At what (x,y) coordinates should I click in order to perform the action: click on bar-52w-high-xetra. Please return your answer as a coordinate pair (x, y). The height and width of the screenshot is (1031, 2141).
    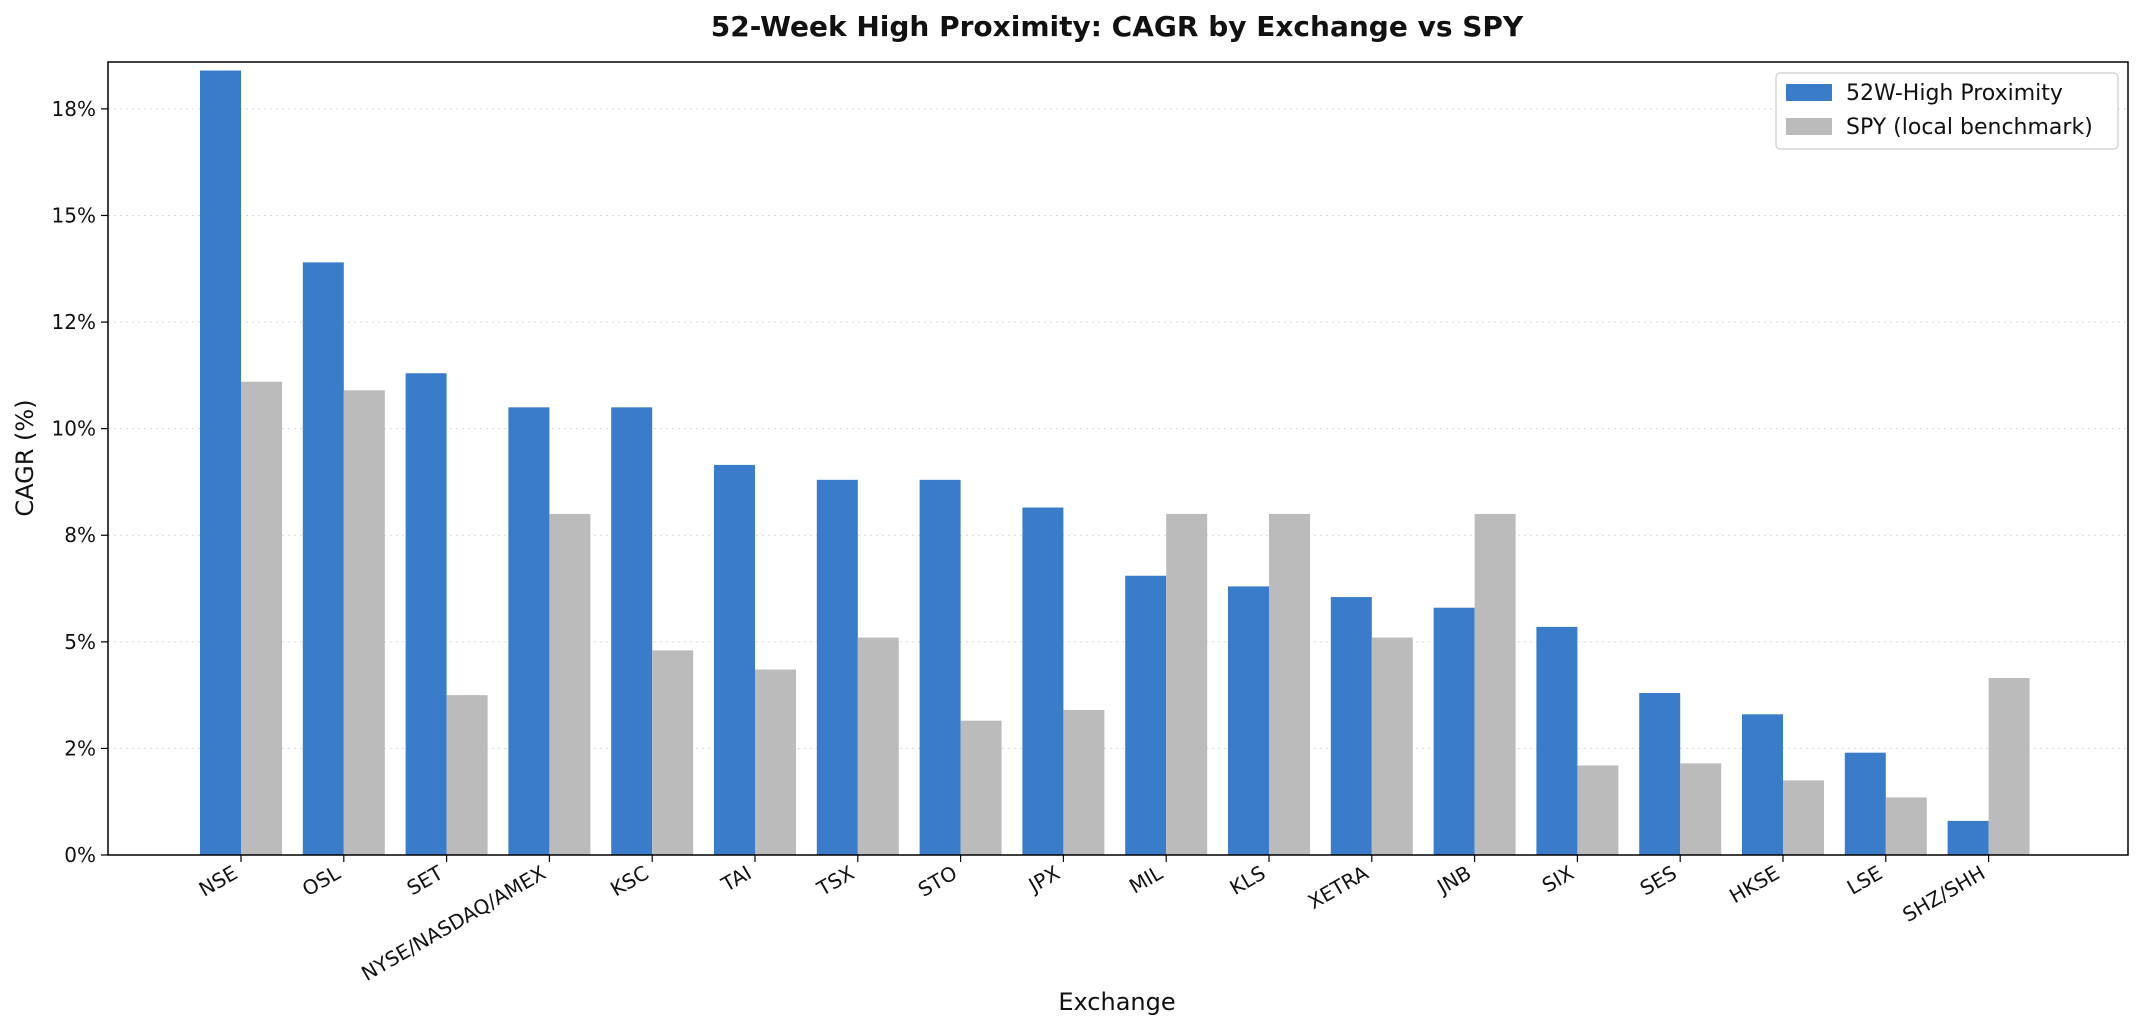
    Looking at the image, I should click on (1351, 726).